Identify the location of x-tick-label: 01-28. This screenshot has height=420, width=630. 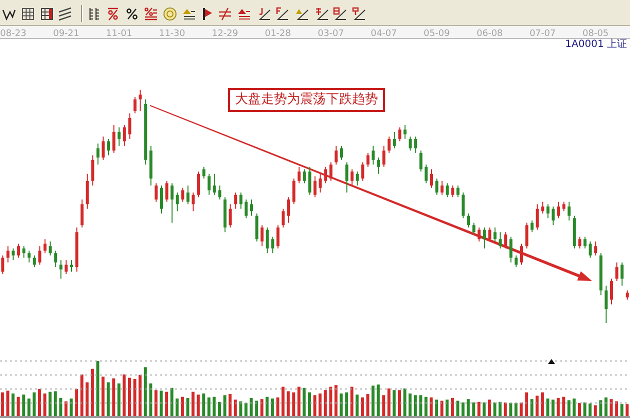
(278, 34).